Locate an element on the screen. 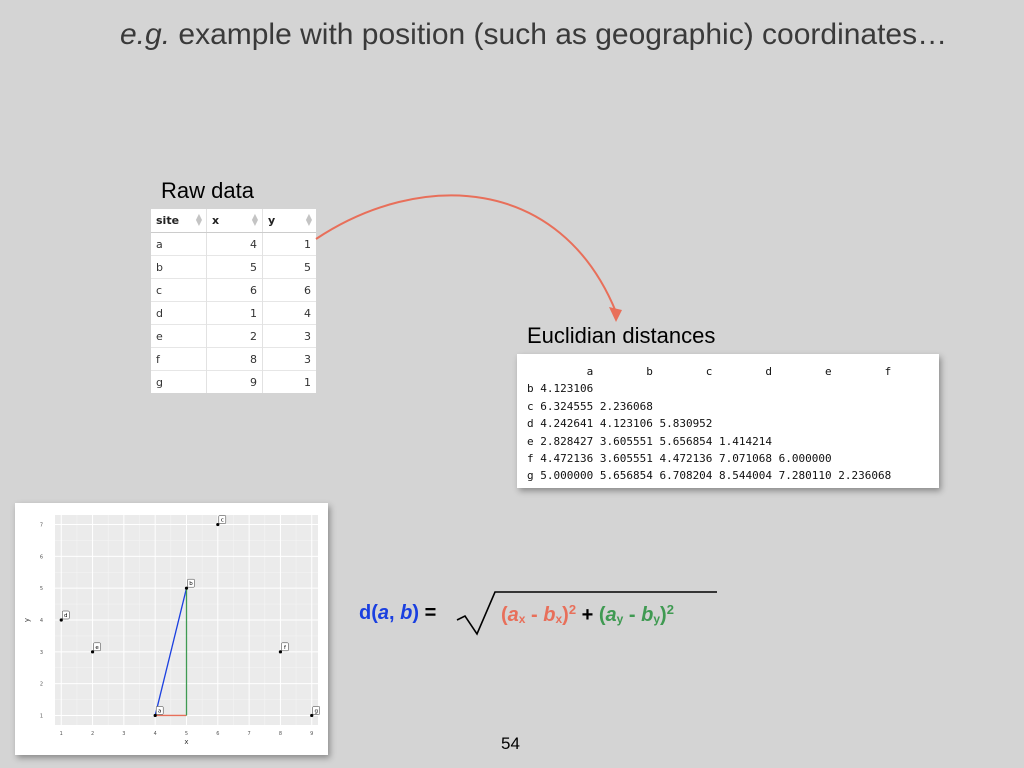 The height and width of the screenshot is (768, 1024). raw-data-label: Raw data is located at coordinates (207, 190).